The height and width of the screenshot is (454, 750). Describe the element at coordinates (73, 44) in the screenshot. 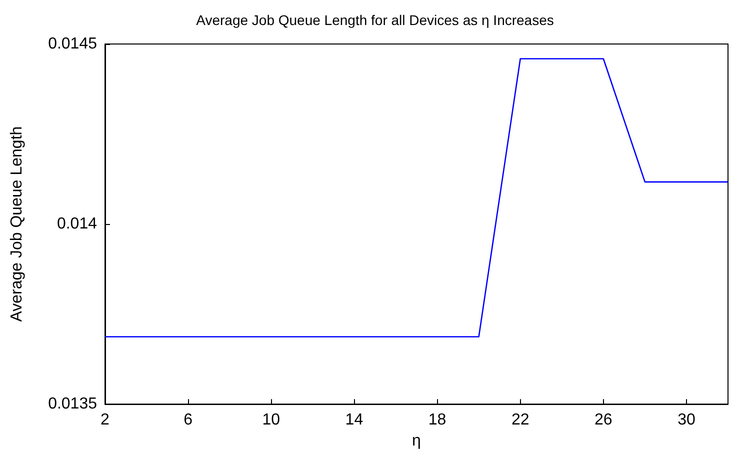

I see `y-tick-label: 0.0145` at that location.